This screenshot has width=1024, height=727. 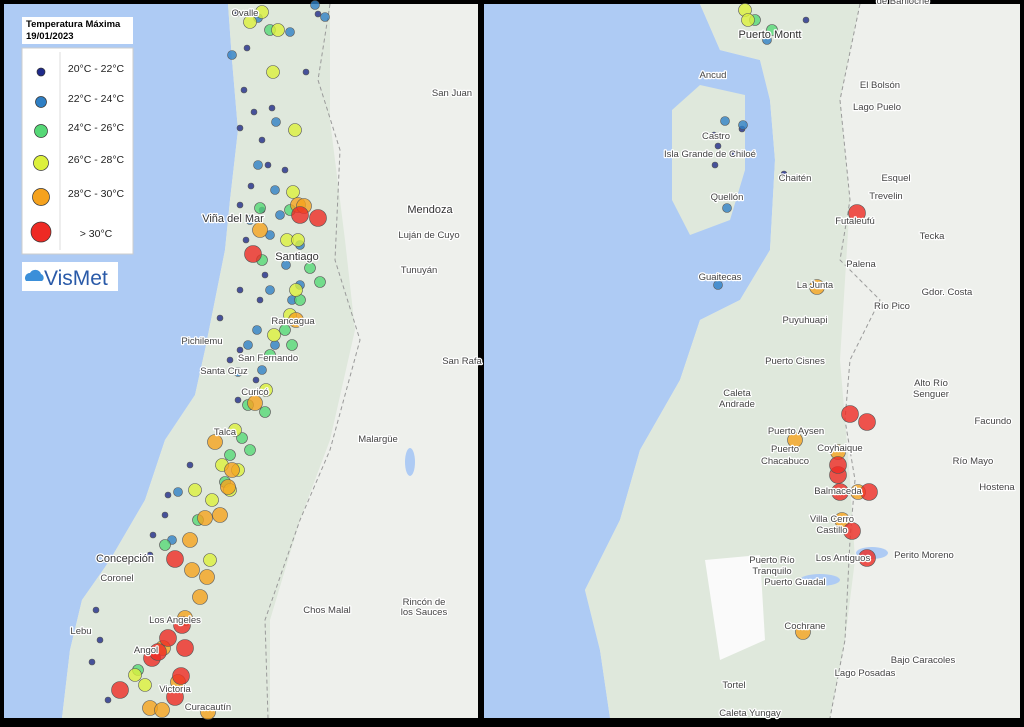 I want to click on place-label: Caleta Yungay, so click(x=750, y=713).